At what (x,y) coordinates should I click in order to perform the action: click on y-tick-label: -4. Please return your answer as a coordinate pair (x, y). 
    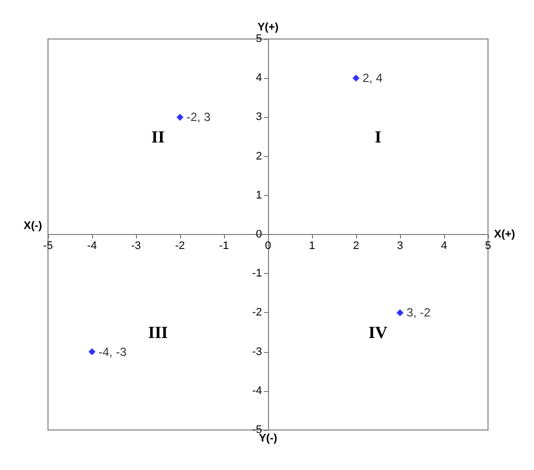
    Looking at the image, I should click on (257, 390).